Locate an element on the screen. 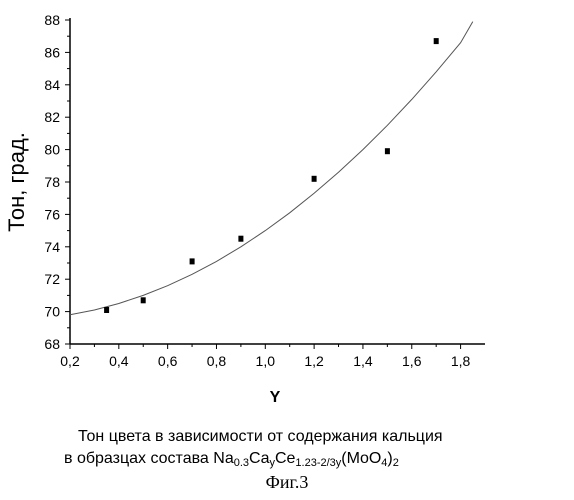  y-tick-label: 78 is located at coordinates (52, 182).